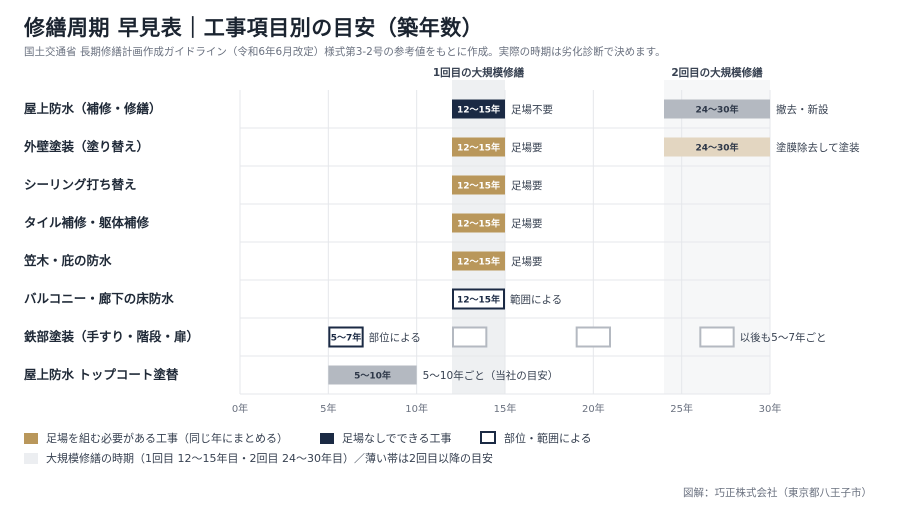 The height and width of the screenshot is (506, 900). Describe the element at coordinates (488, 437) in the screenshot. I see `legend-swatch-outline` at that location.